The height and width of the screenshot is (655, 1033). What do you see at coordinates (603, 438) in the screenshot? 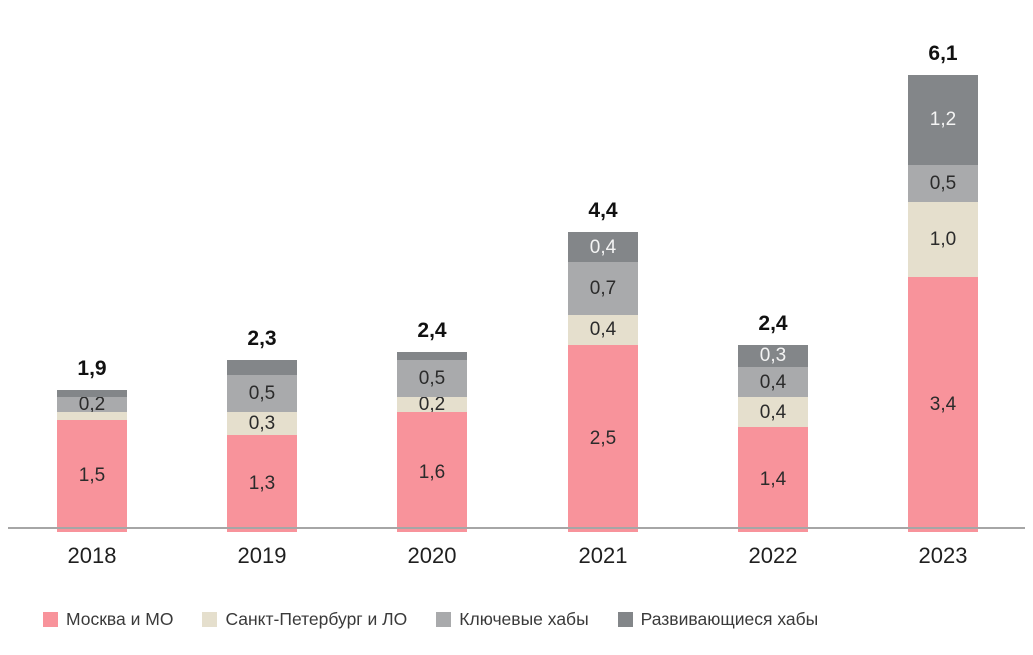
I see `bar-segment: 2,5` at bounding box center [603, 438].